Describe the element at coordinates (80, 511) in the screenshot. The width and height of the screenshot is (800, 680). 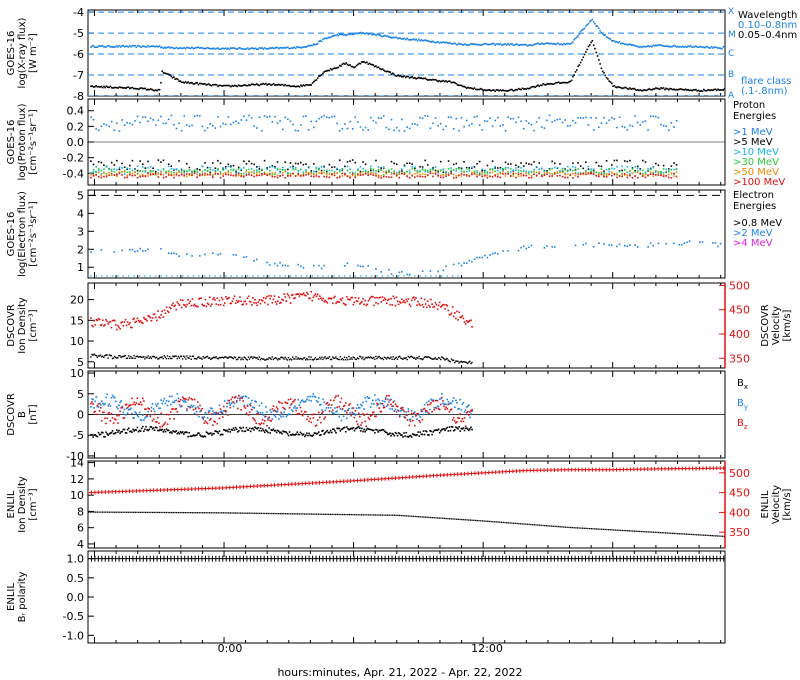
I see `y-tick-label: 8` at that location.